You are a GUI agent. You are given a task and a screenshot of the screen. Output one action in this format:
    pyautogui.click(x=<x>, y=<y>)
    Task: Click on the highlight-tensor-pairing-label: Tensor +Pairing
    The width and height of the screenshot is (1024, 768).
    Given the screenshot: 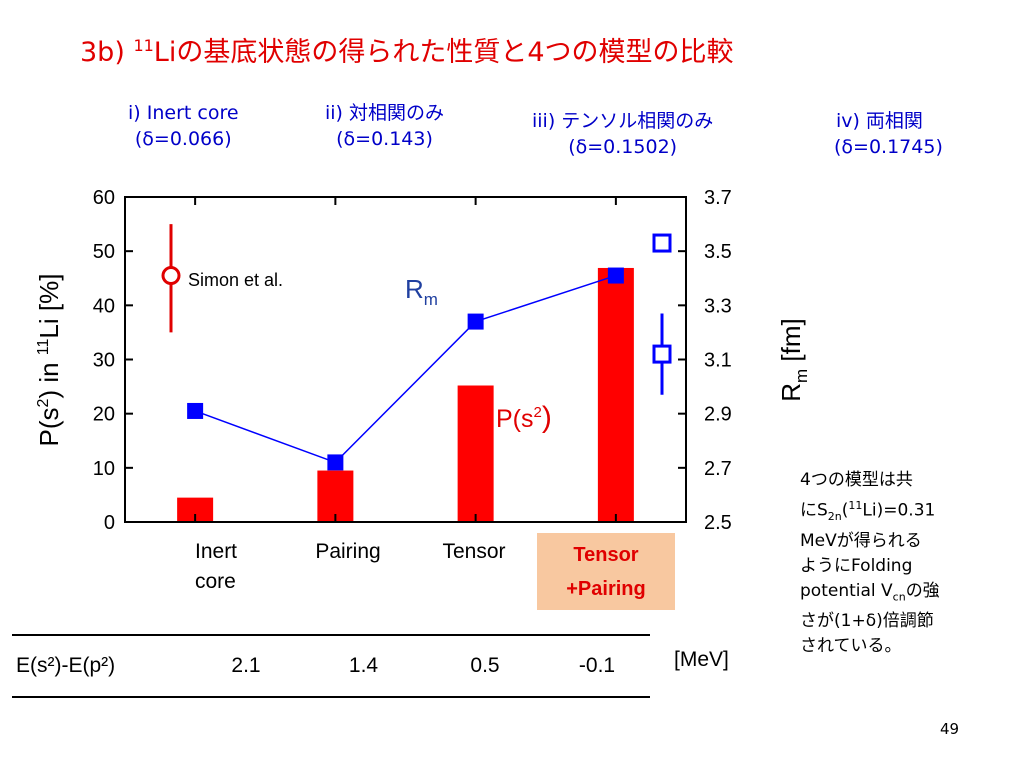 What is the action you would take?
    pyautogui.click(x=606, y=571)
    